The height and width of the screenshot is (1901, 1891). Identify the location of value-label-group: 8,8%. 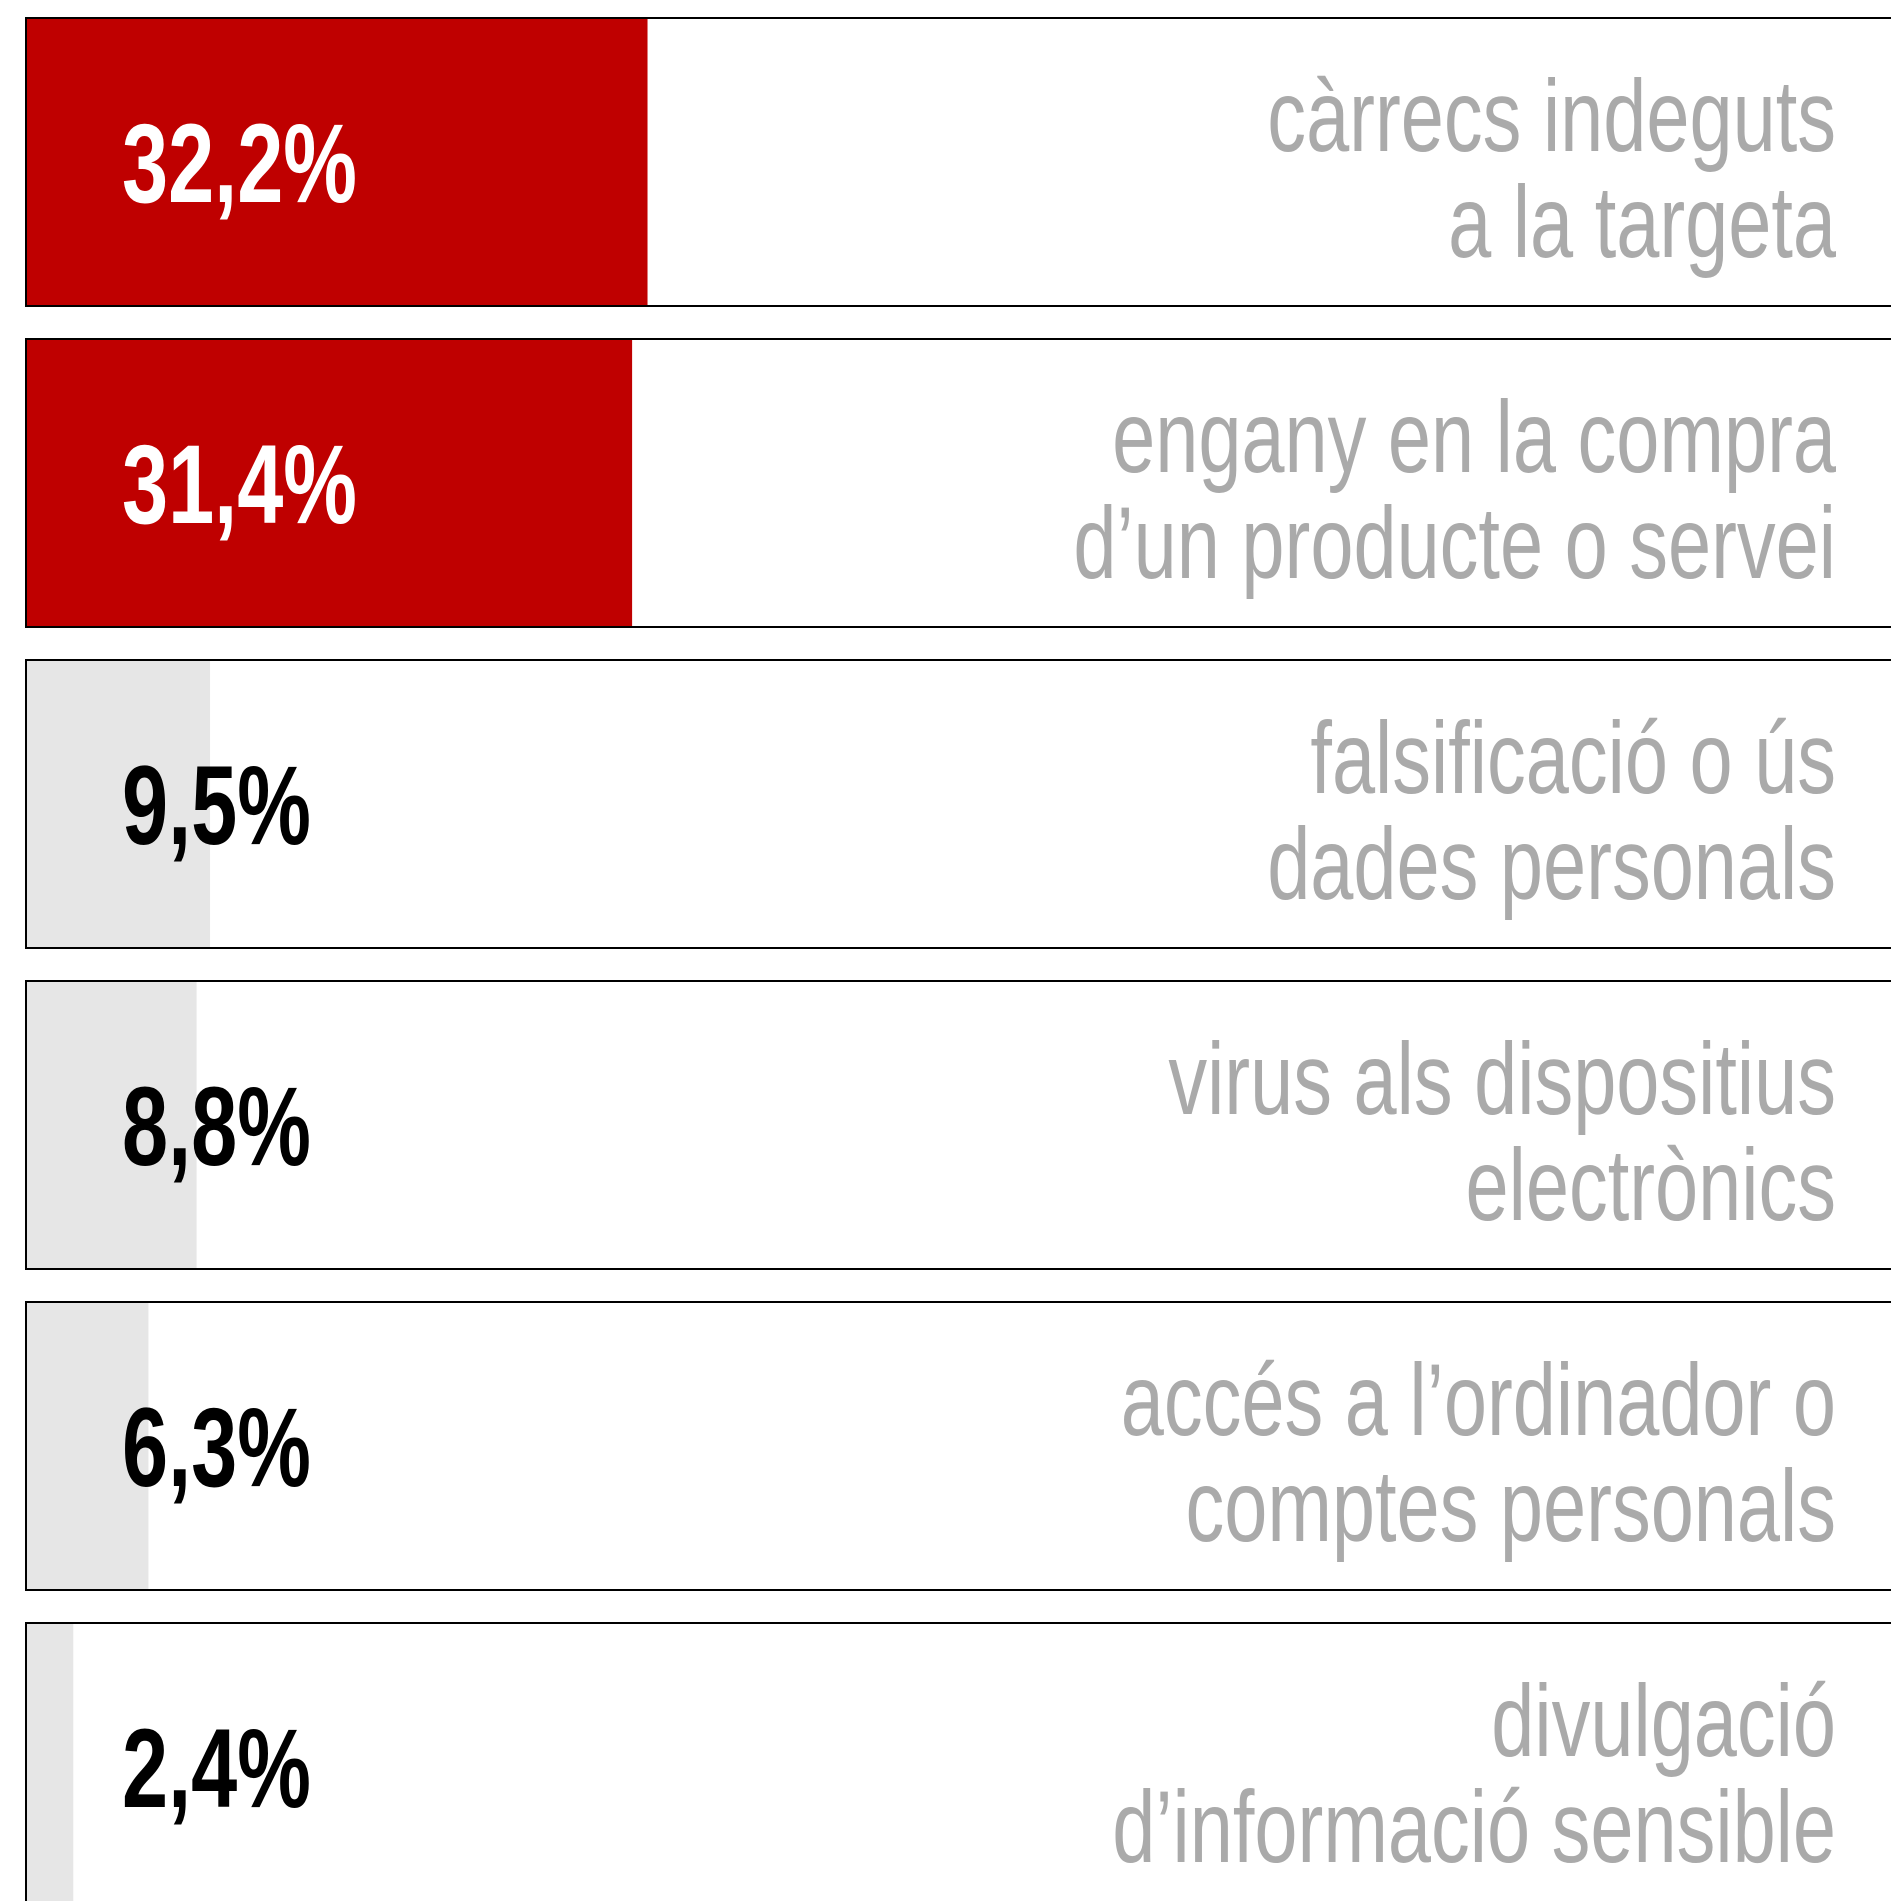
(216, 1126).